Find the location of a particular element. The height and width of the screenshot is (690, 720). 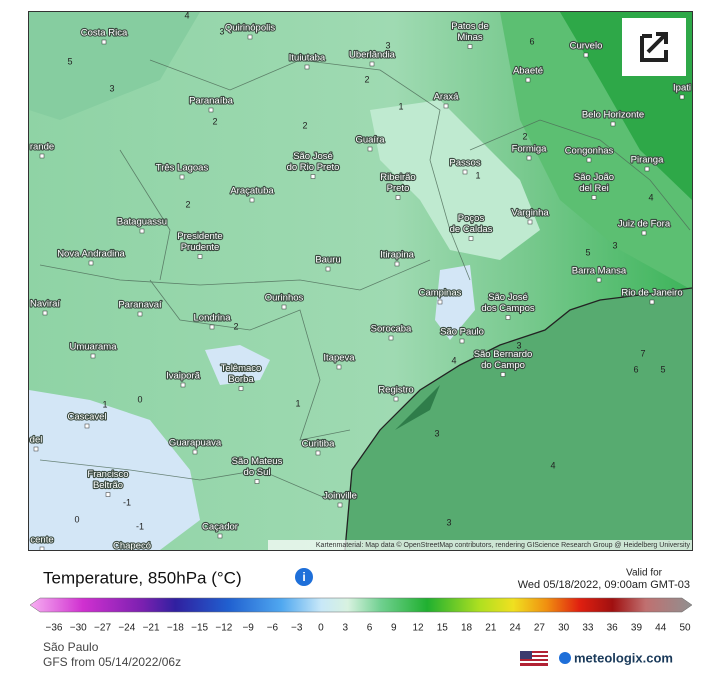

city-label: Registro is located at coordinates (395, 390).